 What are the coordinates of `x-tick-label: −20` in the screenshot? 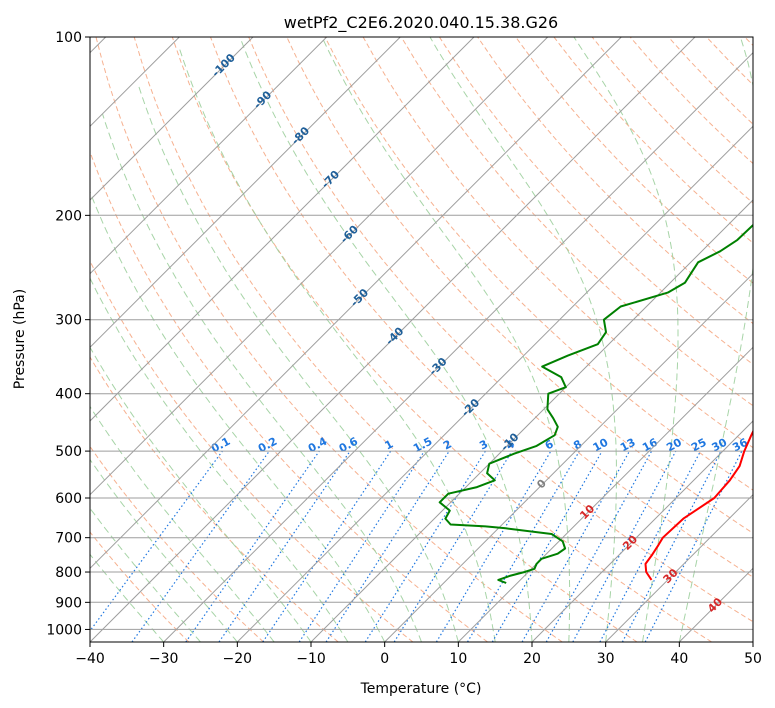 It's located at (238, 659).